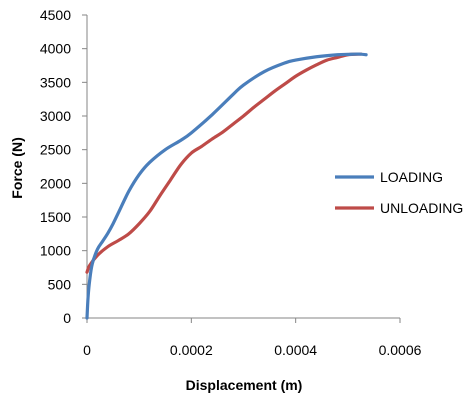 Image resolution: width=472 pixels, height=404 pixels. Describe the element at coordinates (191, 350) in the screenshot. I see `x-tick-label: 0.0002` at that location.